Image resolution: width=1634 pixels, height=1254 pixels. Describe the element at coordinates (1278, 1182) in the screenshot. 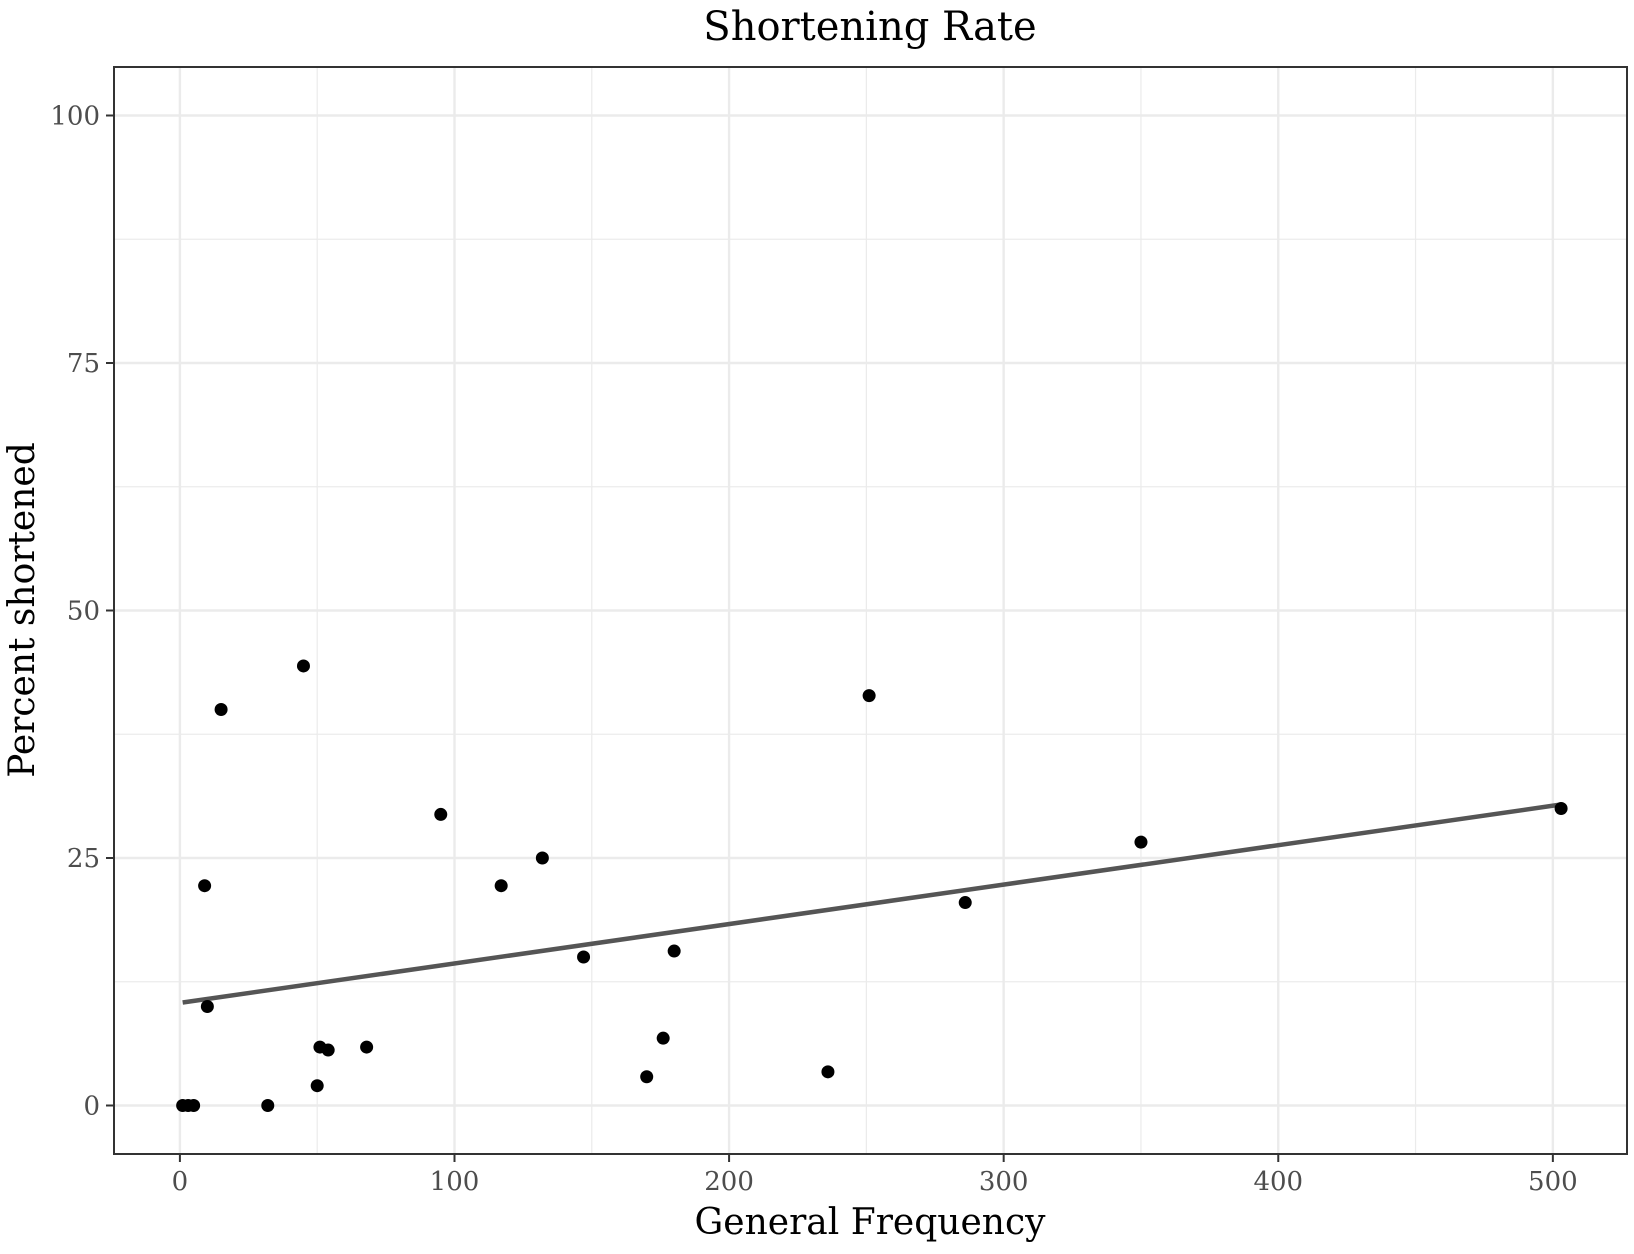

I see `x-tick-label: 400` at that location.